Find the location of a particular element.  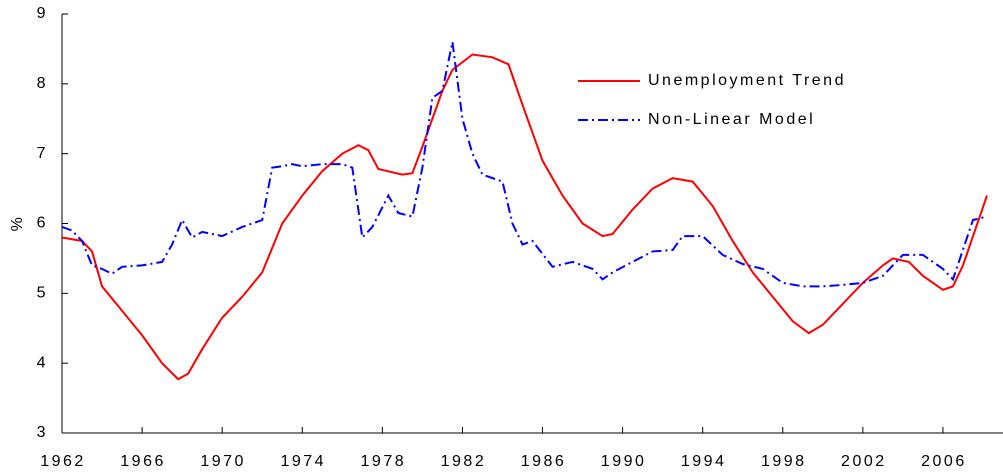

y-tick-label: 6 is located at coordinates (42, 223).